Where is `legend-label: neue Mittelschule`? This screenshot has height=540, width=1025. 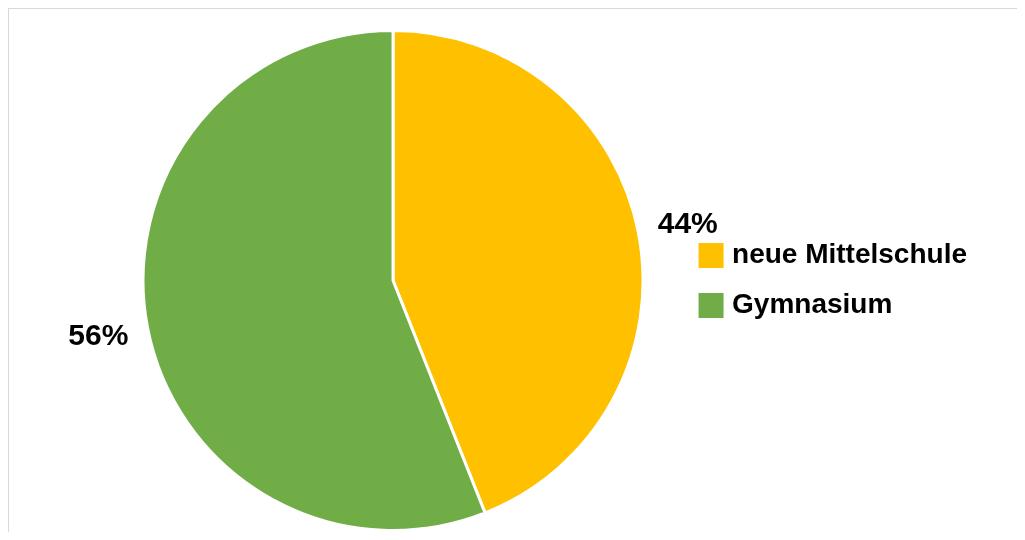
legend-label: neue Mittelschule is located at coordinates (849, 254).